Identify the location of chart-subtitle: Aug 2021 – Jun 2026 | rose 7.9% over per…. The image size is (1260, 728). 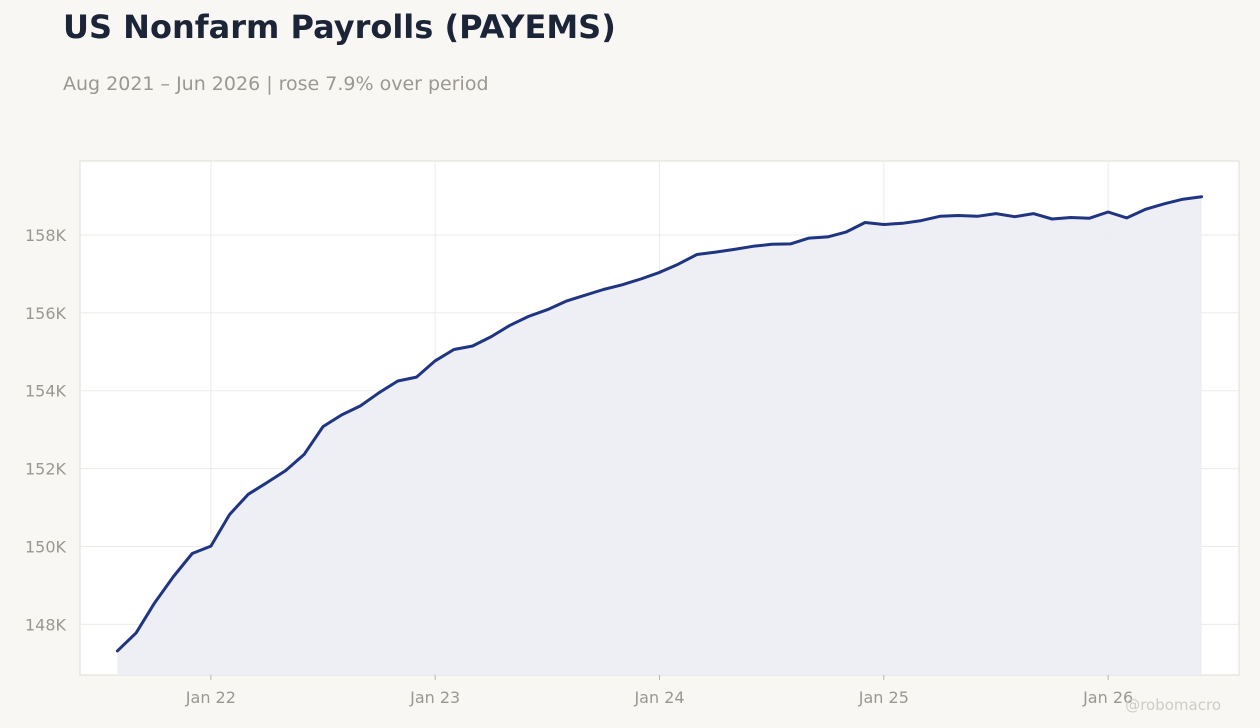
(276, 84).